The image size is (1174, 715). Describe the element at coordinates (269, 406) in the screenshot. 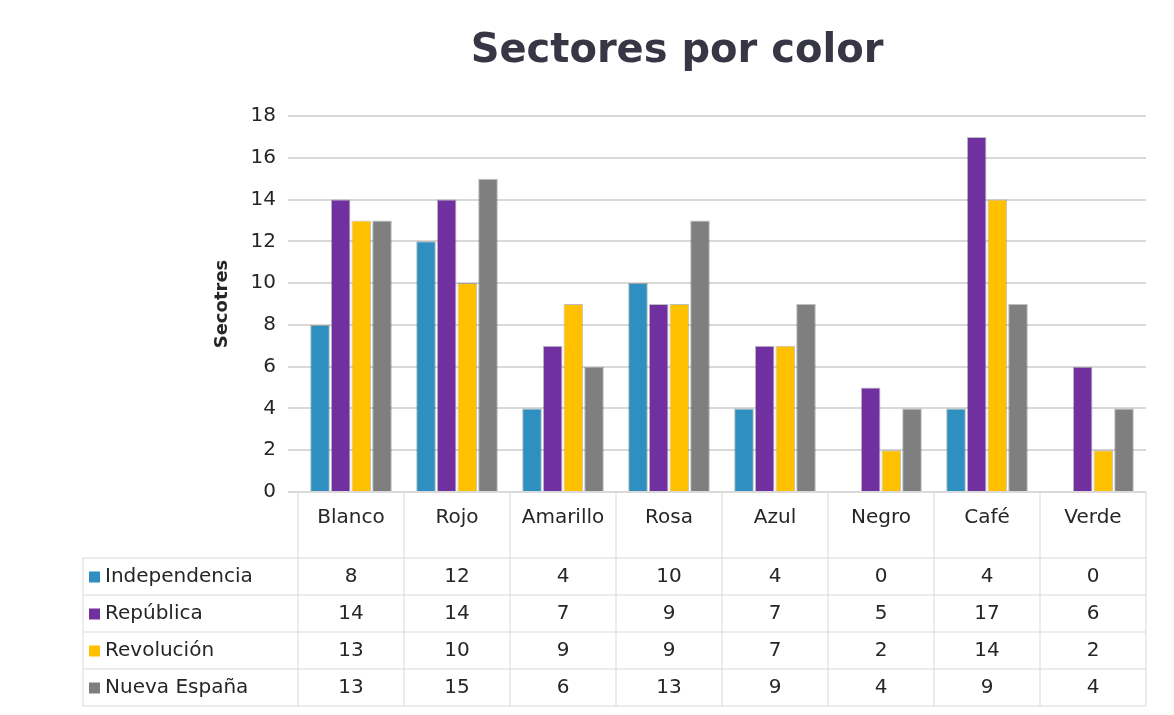

I see `y-tick-label: 4` at that location.